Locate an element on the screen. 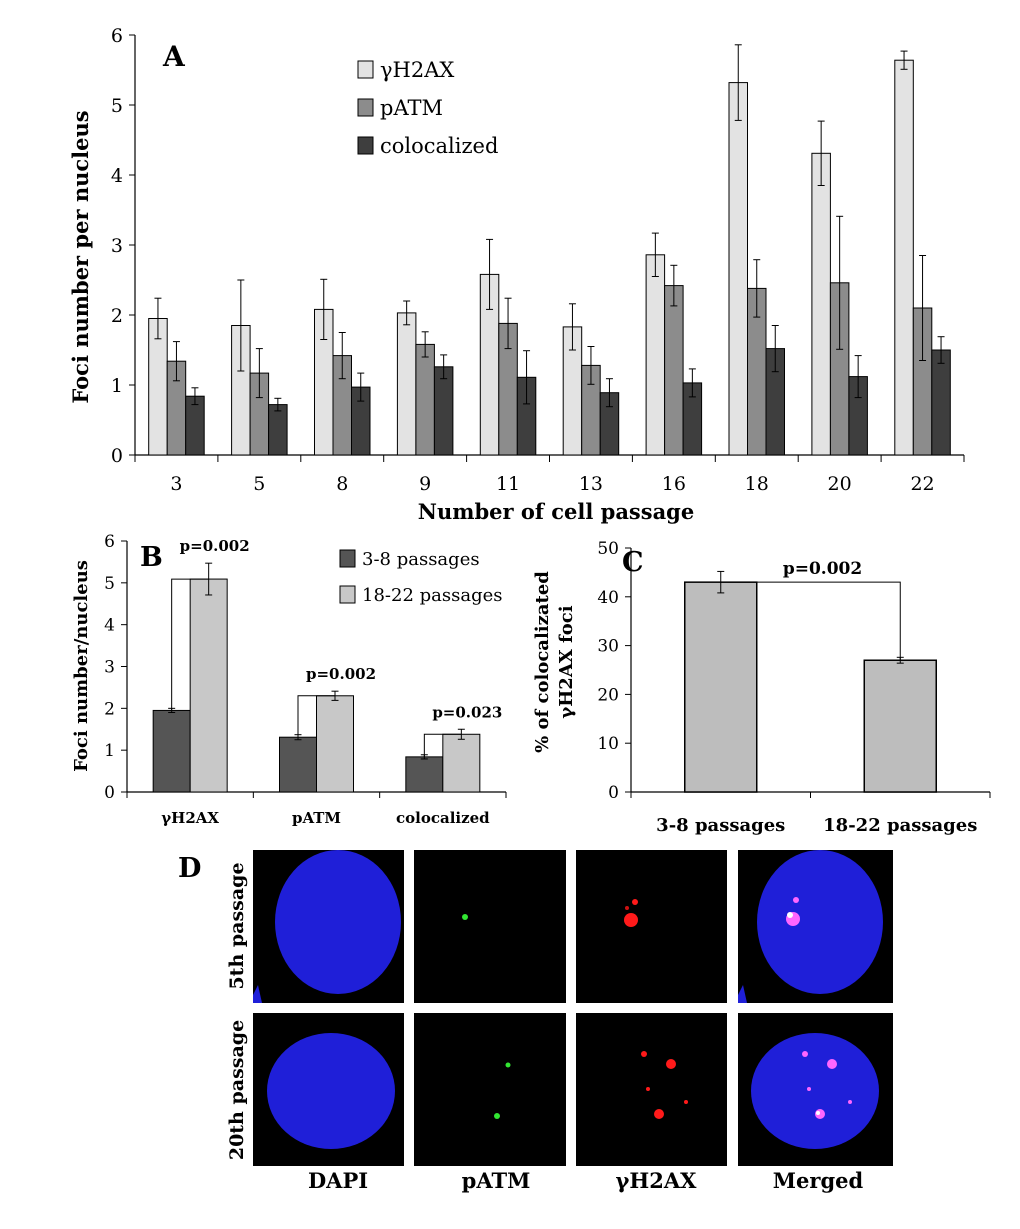 The height and width of the screenshot is (1229, 1020). chart-c-y-tick-label: 50 is located at coordinates (608, 549).